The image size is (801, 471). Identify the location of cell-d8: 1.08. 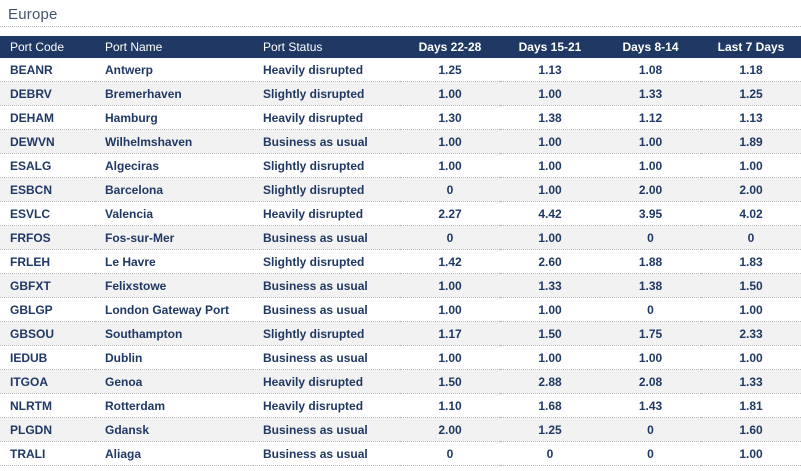
(650, 70).